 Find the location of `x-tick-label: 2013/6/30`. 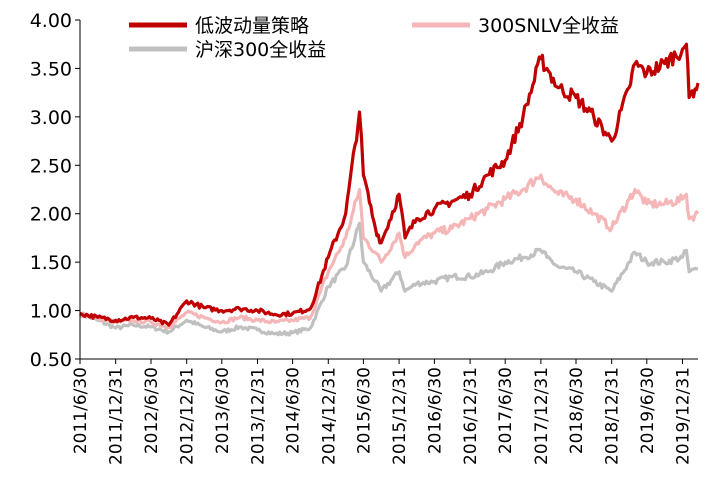

x-tick-label: 2013/6/30 is located at coordinates (223, 410).